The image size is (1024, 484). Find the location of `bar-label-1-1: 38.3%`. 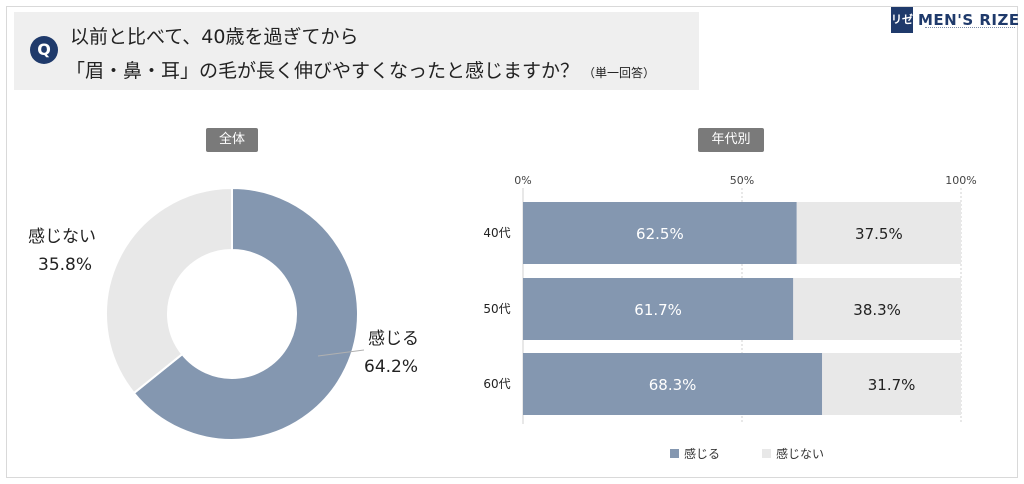

bar-label-1-1: 38.3% is located at coordinates (877, 310).